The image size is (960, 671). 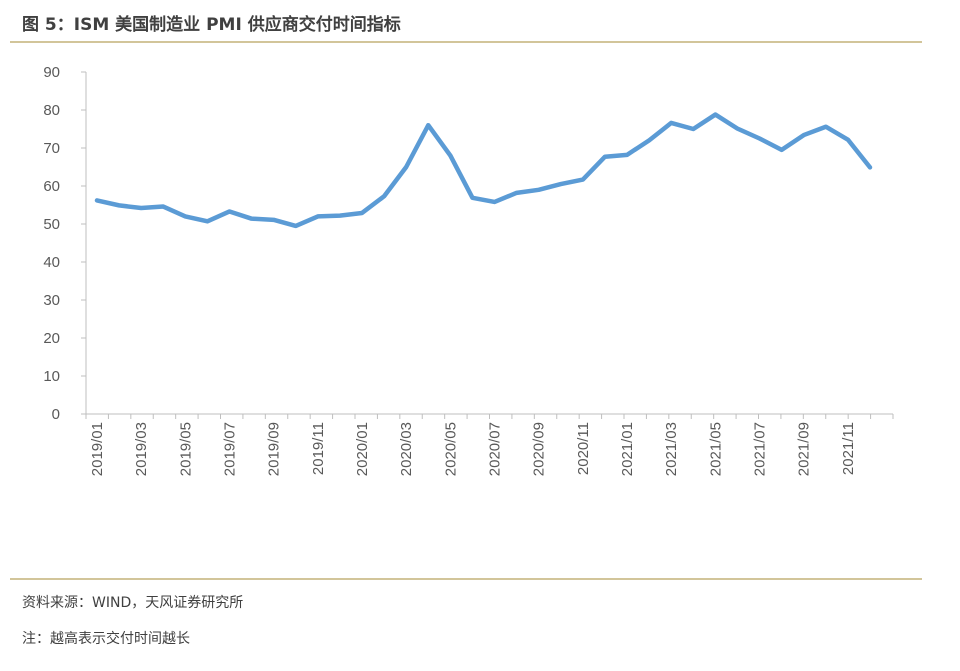 I want to click on y-tick-label: 30, so click(x=51, y=300).